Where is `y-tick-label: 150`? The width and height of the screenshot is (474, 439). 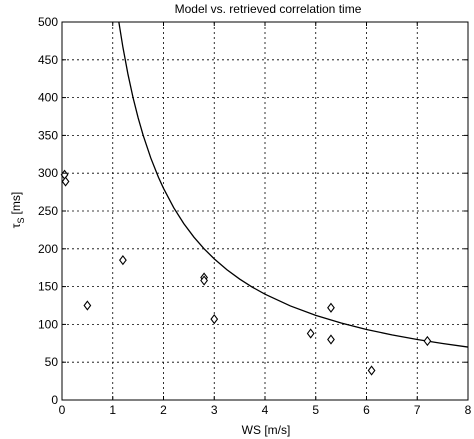 y-tick-label: 150 is located at coordinates (48, 287).